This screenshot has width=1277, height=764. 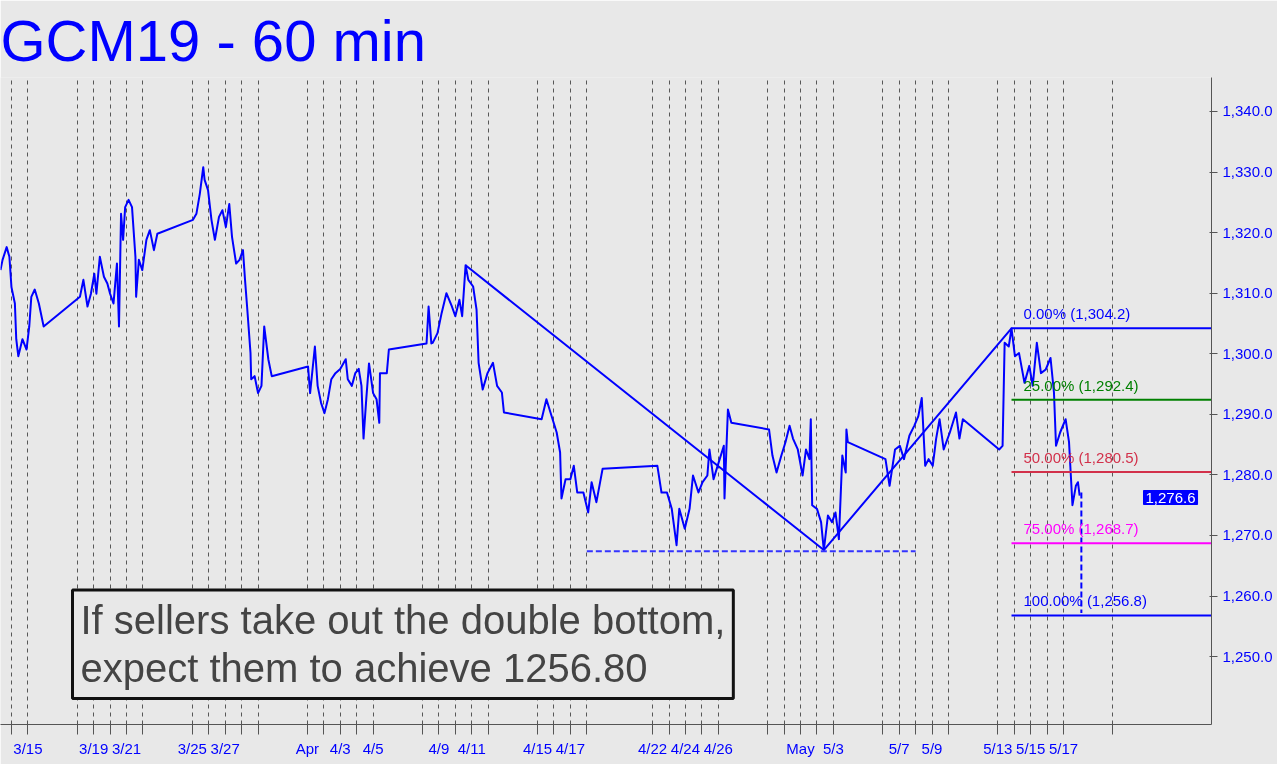 What do you see at coordinates (439, 748) in the screenshot?
I see `x-tick-label: 4/9` at bounding box center [439, 748].